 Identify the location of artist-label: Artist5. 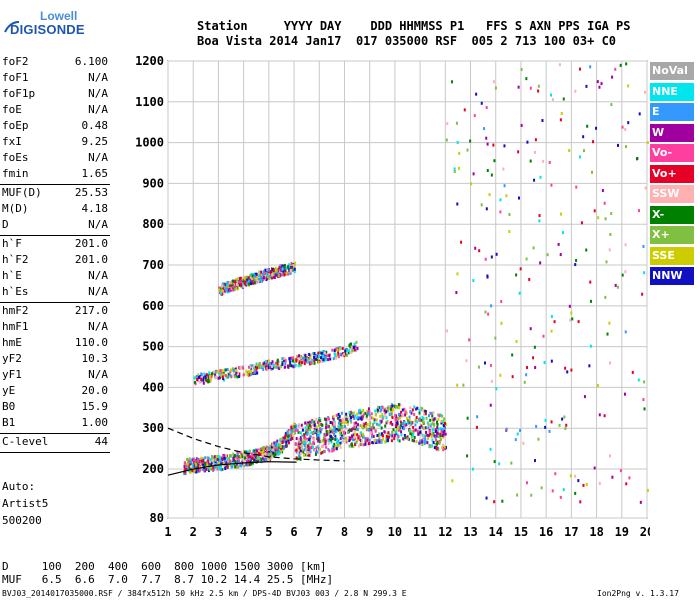
(25, 503).